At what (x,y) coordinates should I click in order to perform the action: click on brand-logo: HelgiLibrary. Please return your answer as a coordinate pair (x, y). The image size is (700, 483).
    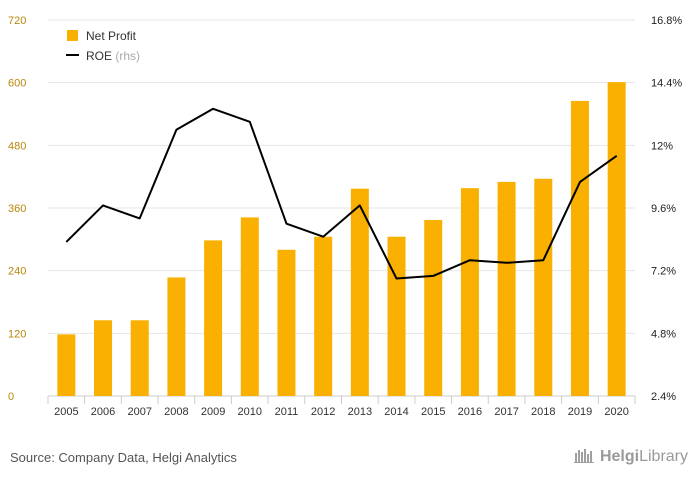
    Looking at the image, I should click on (630, 456).